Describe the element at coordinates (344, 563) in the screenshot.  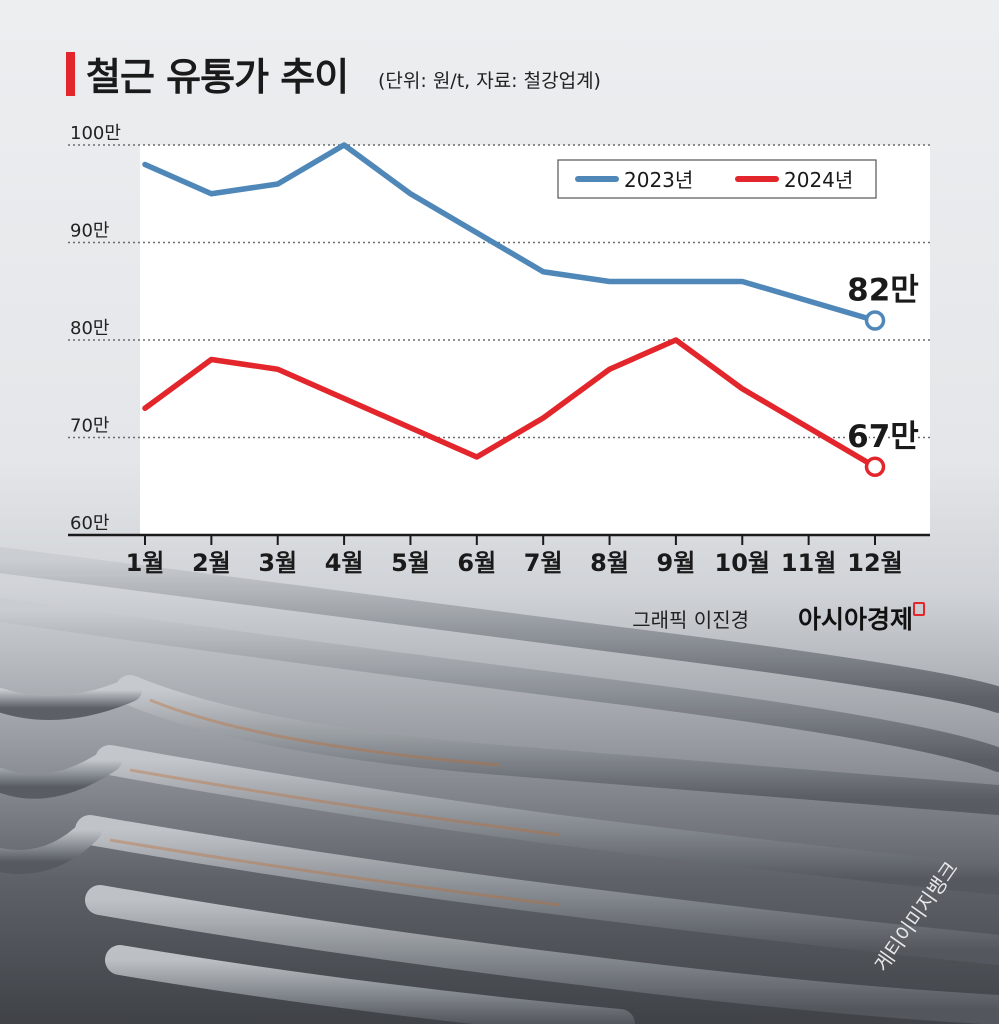
I see `x-tick-label: 4월` at that location.